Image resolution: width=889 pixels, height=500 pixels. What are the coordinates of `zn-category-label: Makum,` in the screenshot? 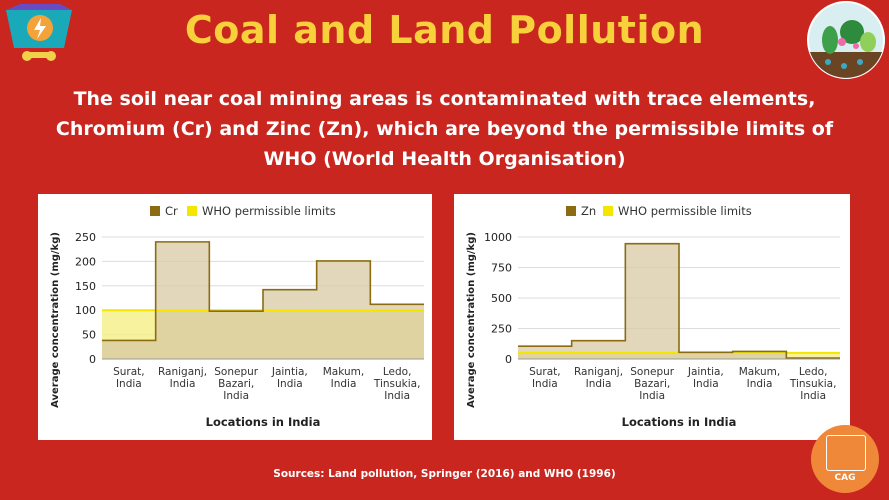 It's located at (759, 372).